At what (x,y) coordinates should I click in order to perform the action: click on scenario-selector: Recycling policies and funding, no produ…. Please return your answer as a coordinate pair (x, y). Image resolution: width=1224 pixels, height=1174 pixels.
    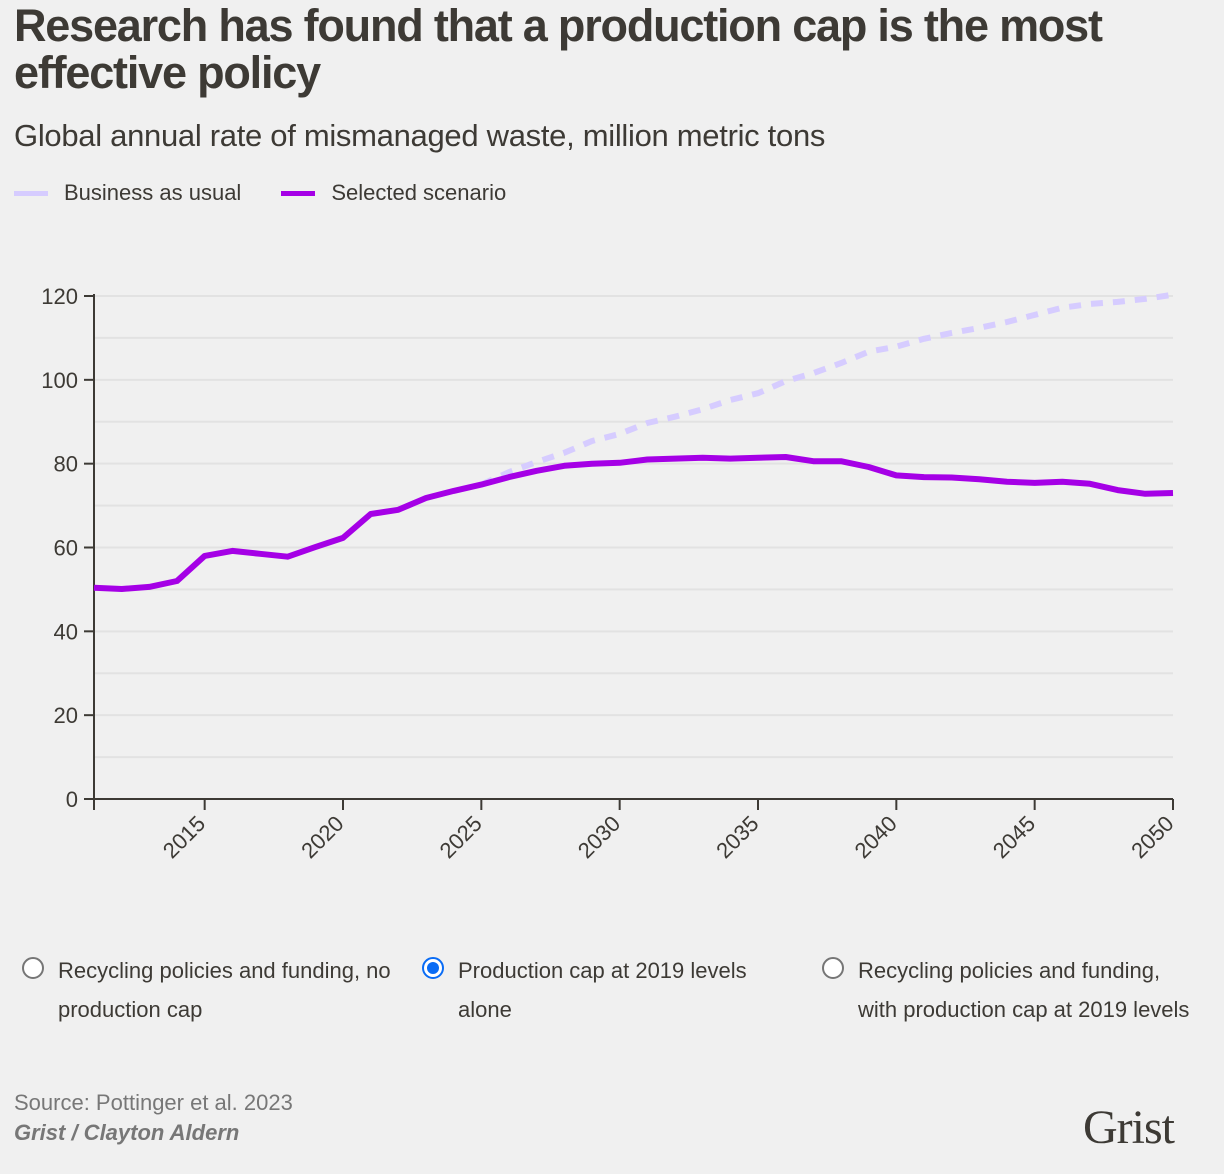
    Looking at the image, I should click on (622, 991).